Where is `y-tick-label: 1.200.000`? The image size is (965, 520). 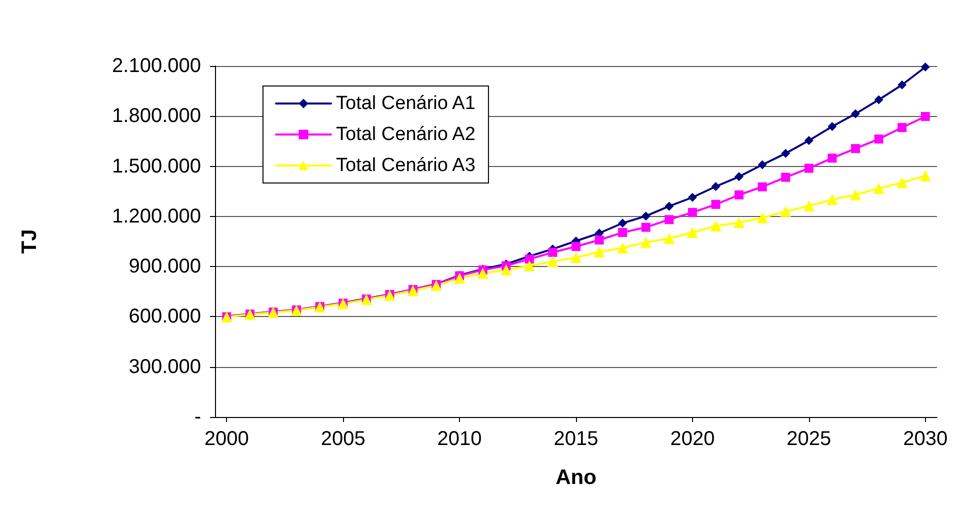 y-tick-label: 1.200.000 is located at coordinates (156, 216).